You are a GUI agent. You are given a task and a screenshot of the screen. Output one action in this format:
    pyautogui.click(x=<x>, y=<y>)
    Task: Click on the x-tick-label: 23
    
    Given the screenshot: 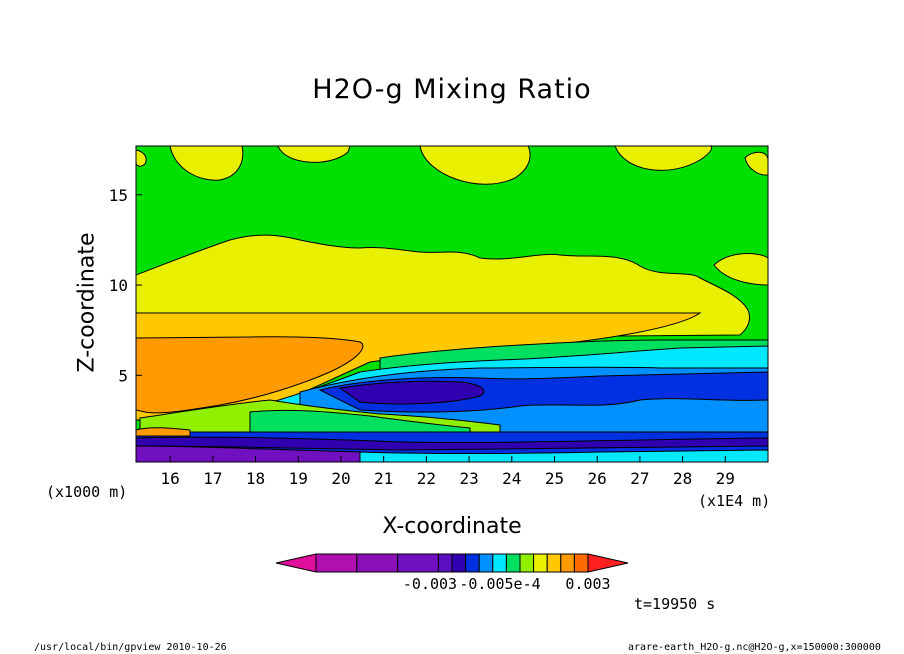 What is the action you would take?
    pyautogui.click(x=468, y=478)
    